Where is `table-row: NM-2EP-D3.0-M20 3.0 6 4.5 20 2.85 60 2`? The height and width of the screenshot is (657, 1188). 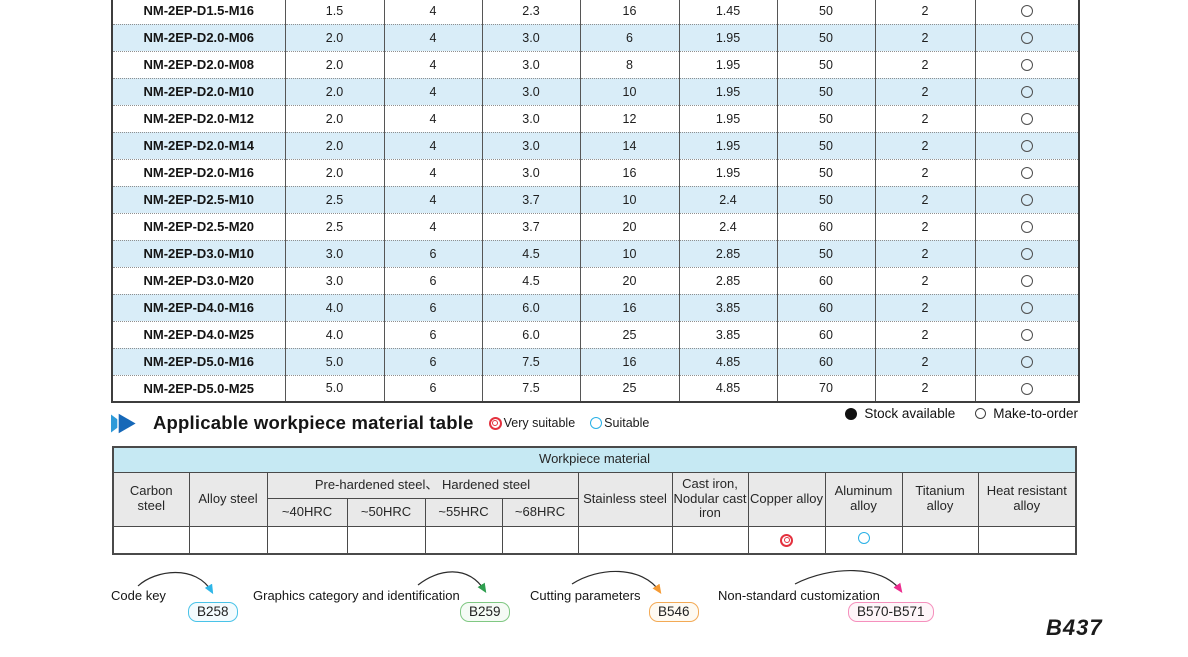
table-row: NM-2EP-D3.0-M20 3.0 6 4.5 20 2.85 60 2 is located at coordinates (595, 280).